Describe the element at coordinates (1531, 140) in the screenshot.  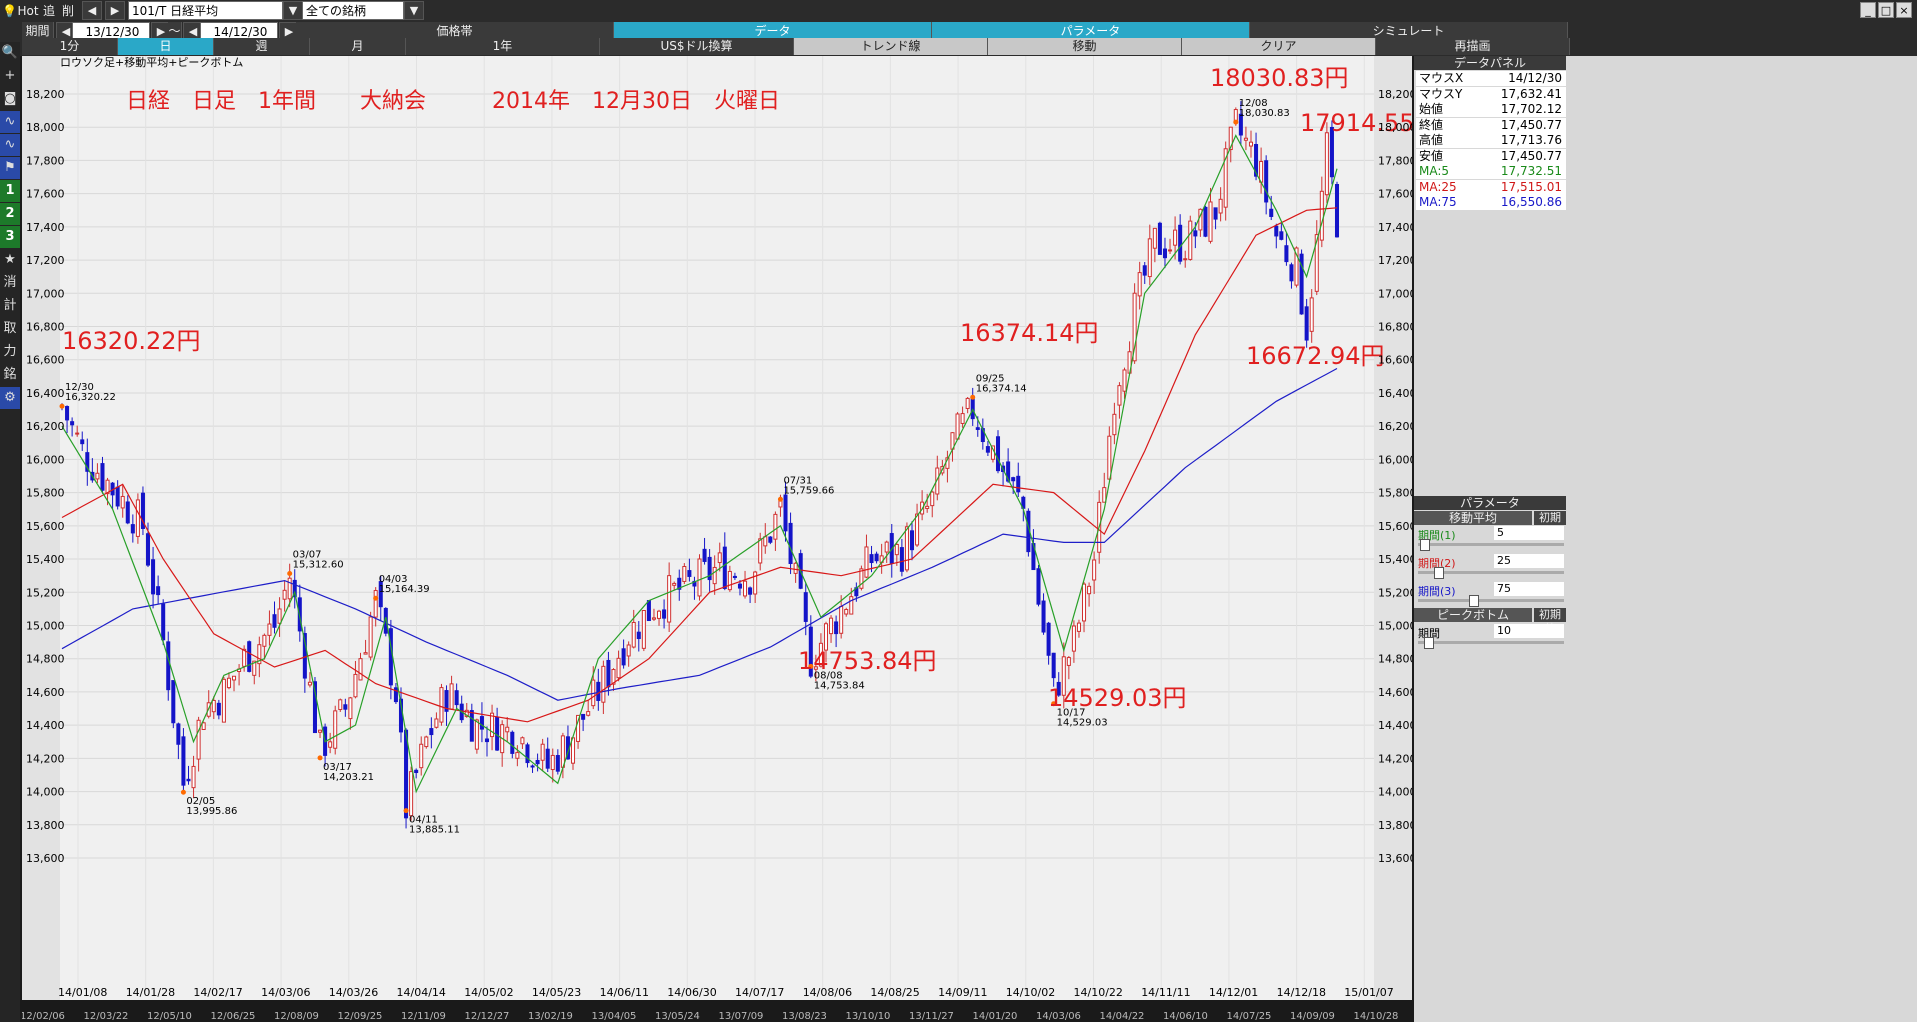
I see `data-row-value: 17,713.76` at that location.